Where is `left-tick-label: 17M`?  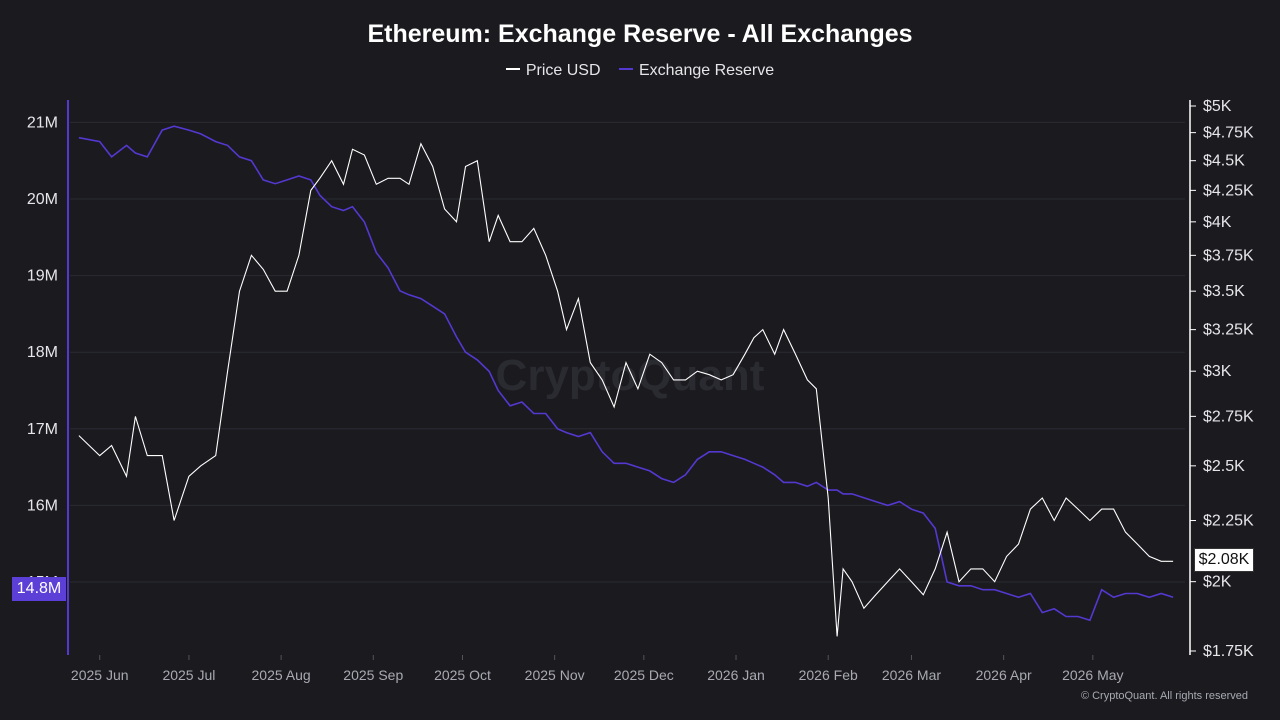
left-tick-label: 17M is located at coordinates (42, 429).